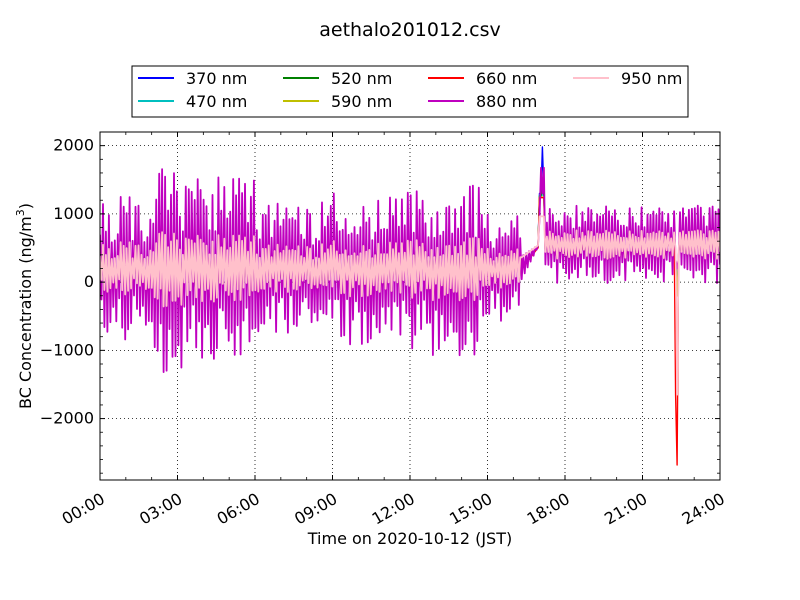  What do you see at coordinates (67, 418) in the screenshot?
I see `y-tick-label: −2000` at bounding box center [67, 418].